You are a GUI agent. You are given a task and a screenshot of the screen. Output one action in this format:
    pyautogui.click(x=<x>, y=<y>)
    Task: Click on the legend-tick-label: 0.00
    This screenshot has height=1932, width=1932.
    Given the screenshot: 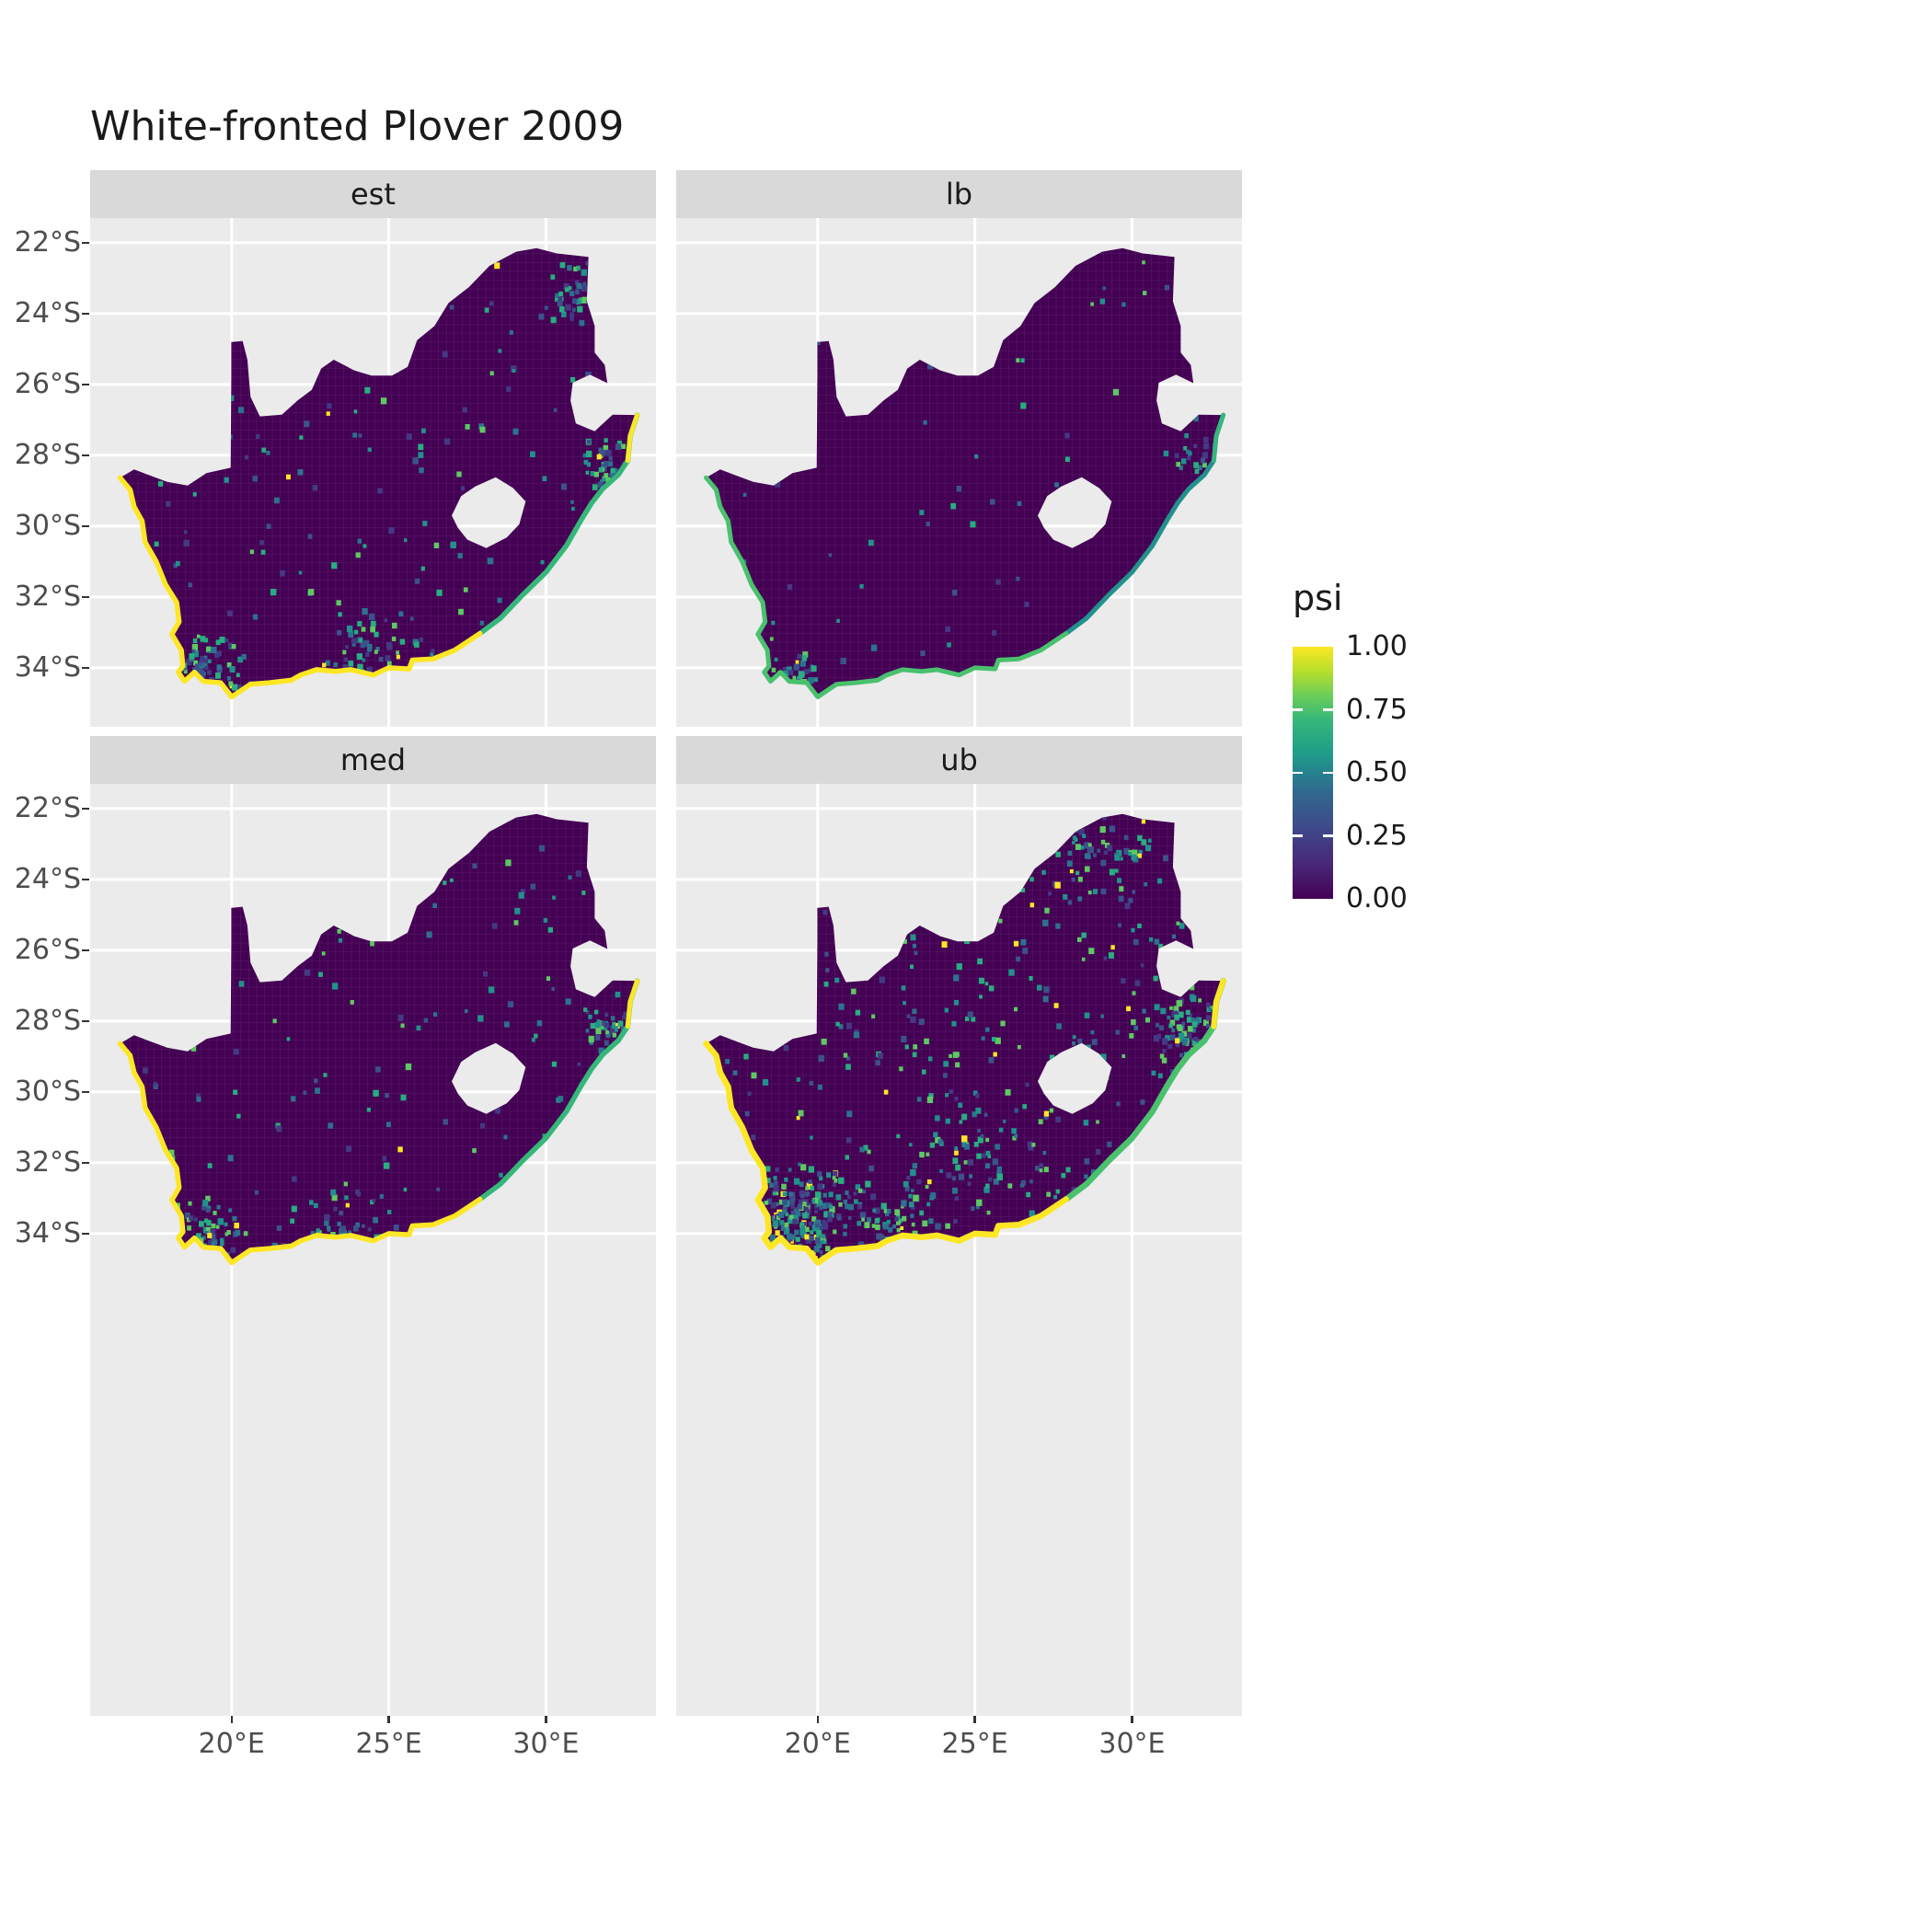 What is the action you would take?
    pyautogui.click(x=1377, y=898)
    